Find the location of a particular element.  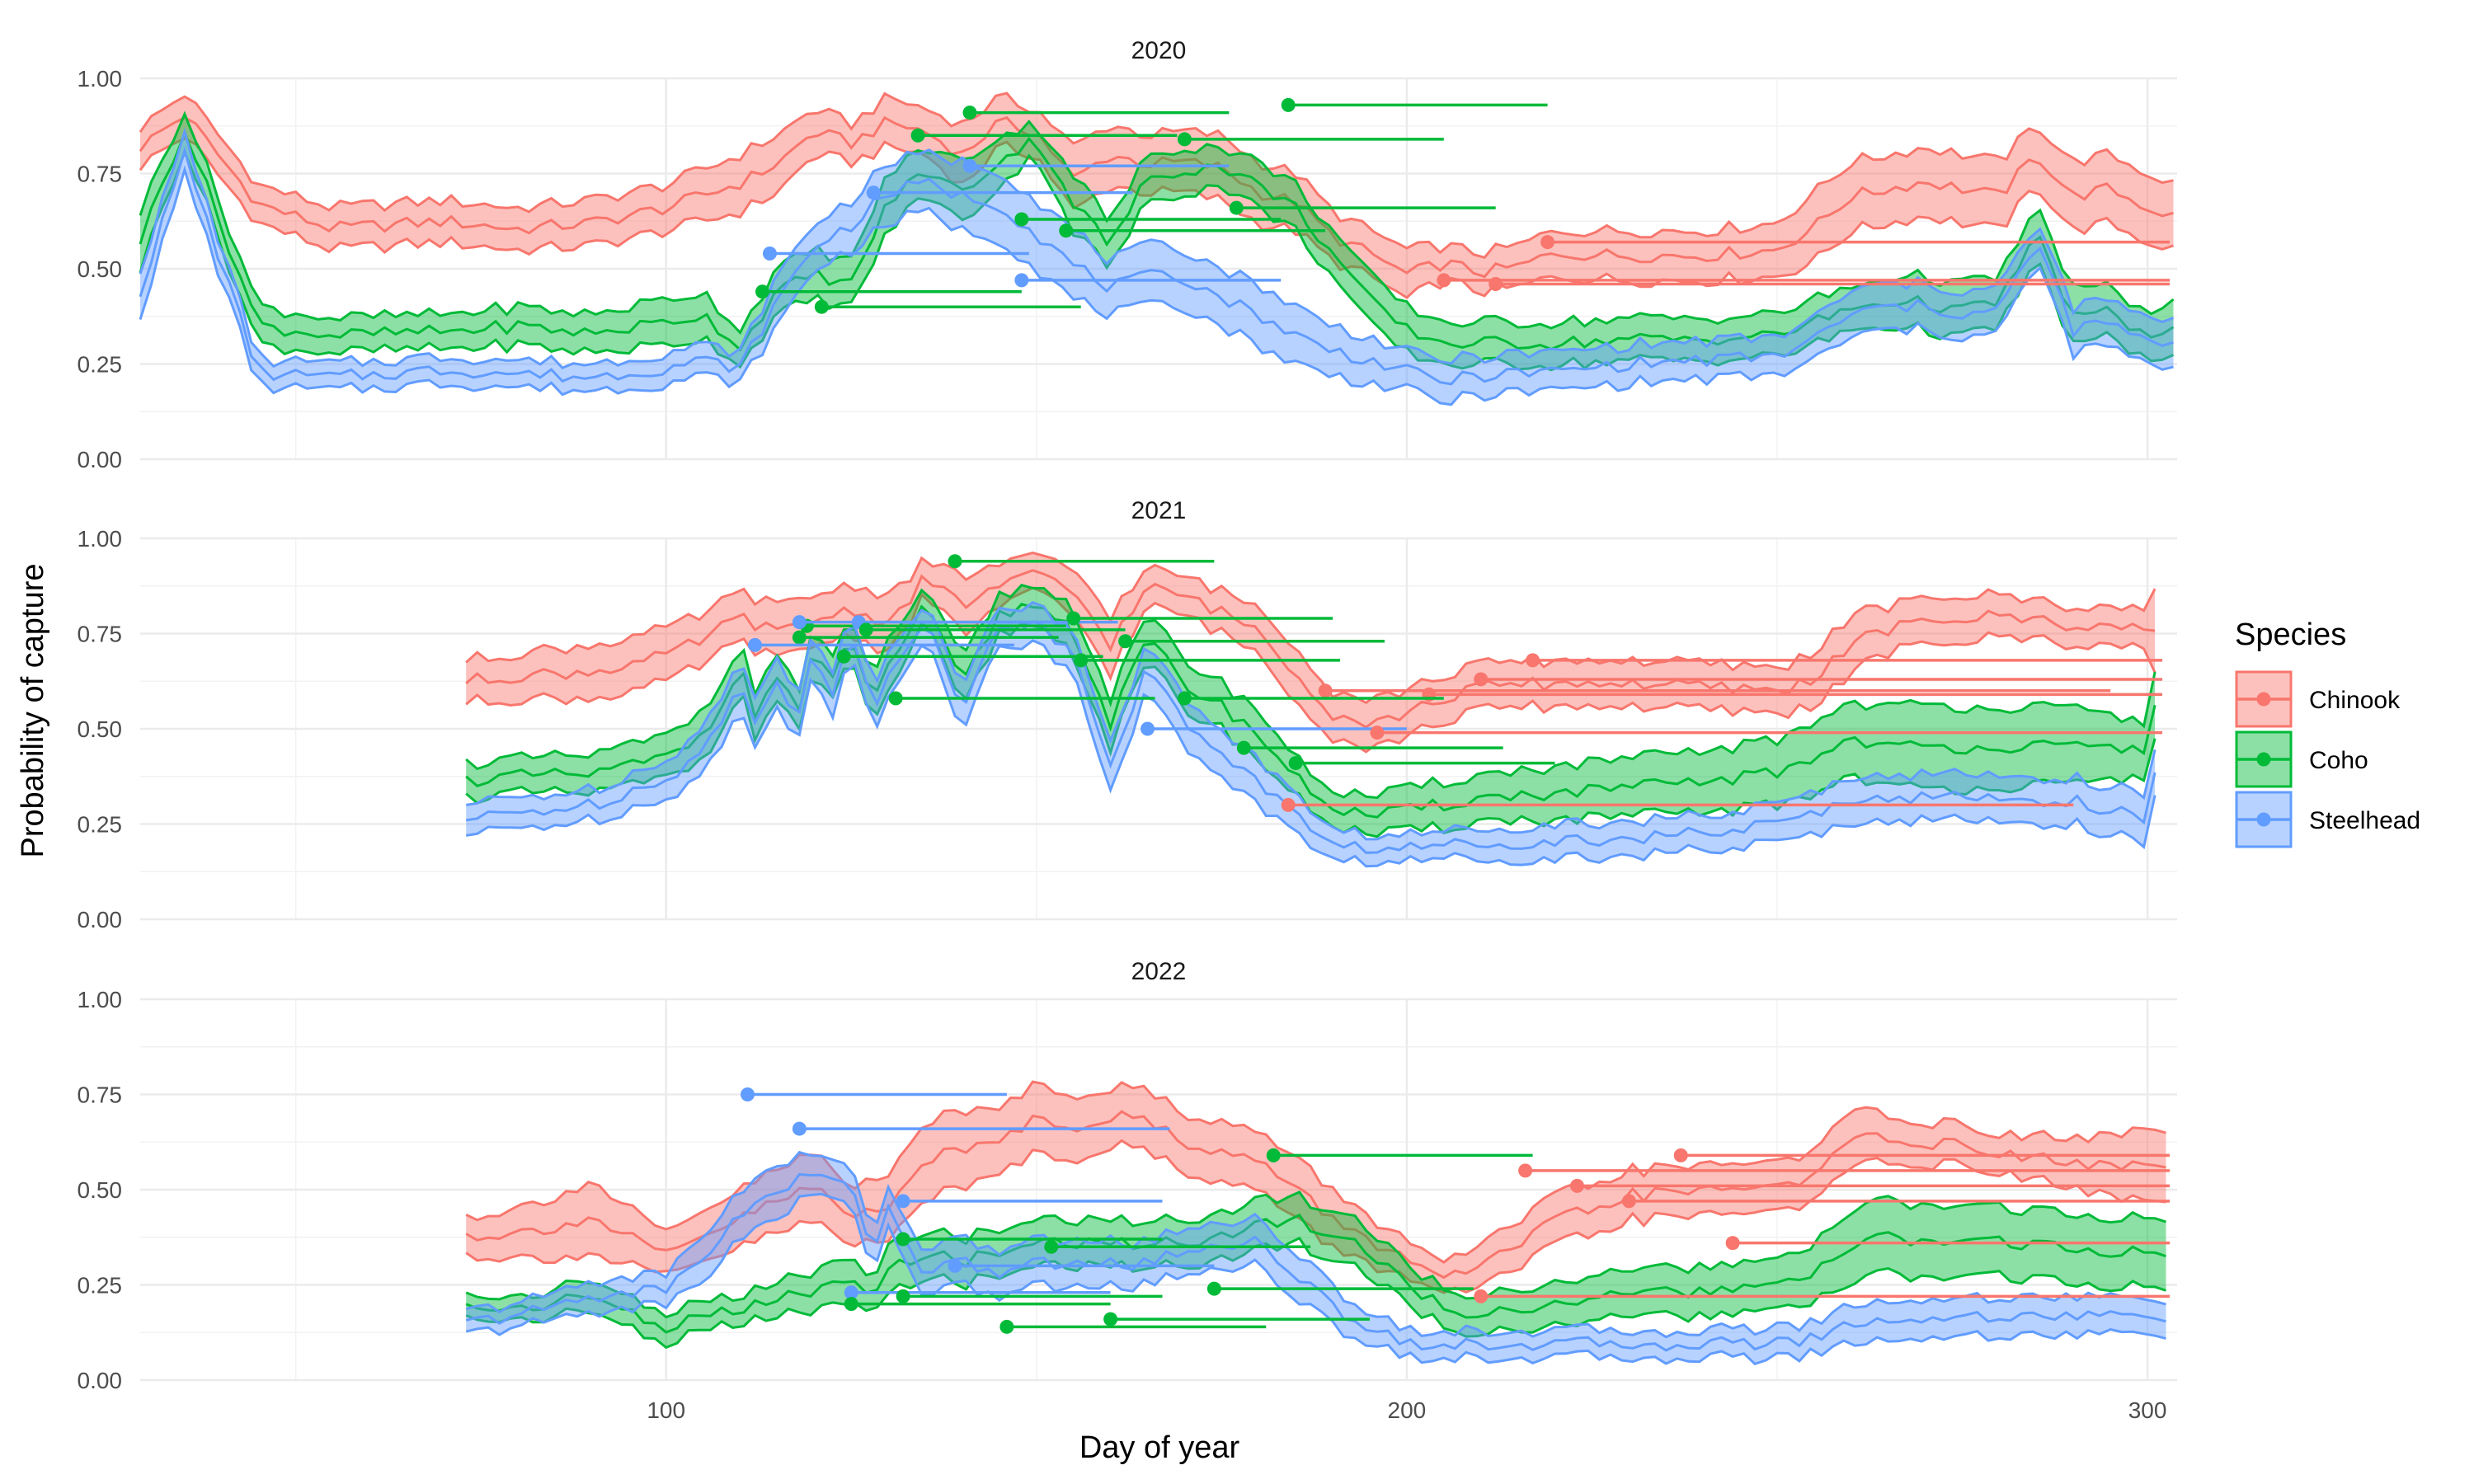

legend-label: Steelhead is located at coordinates (2364, 820).